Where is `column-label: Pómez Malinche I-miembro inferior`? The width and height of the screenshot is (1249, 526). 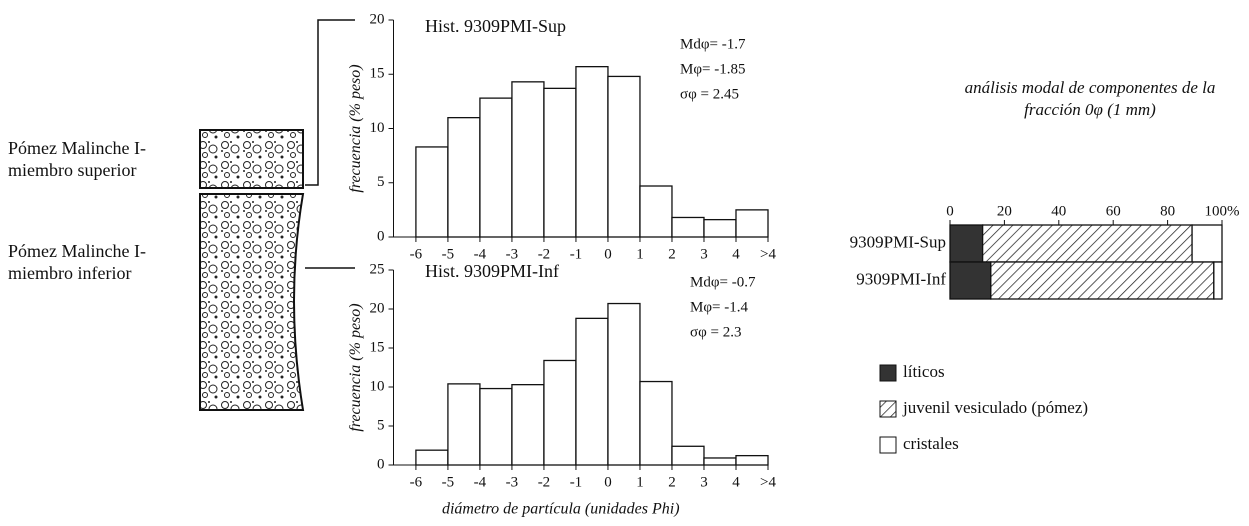 column-label: Pómez Malinche I-miembro inferior is located at coordinates (77, 262).